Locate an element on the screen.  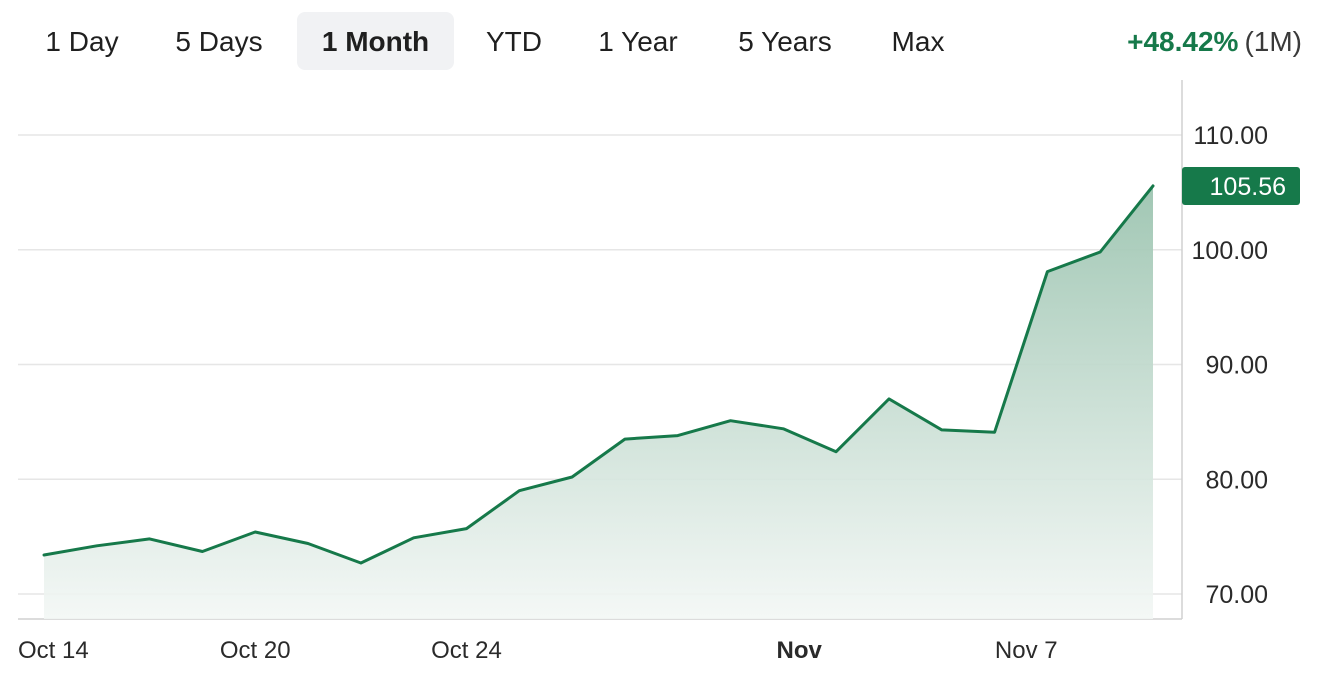
last-price-label: 105.56 is located at coordinates (1248, 187).